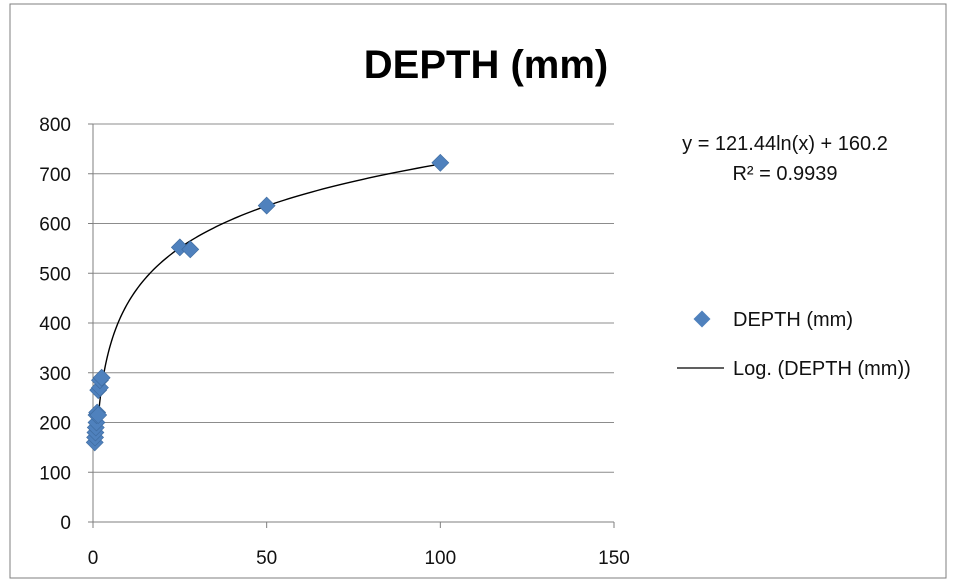  I want to click on x-tick-label-150: 150, so click(614, 558).